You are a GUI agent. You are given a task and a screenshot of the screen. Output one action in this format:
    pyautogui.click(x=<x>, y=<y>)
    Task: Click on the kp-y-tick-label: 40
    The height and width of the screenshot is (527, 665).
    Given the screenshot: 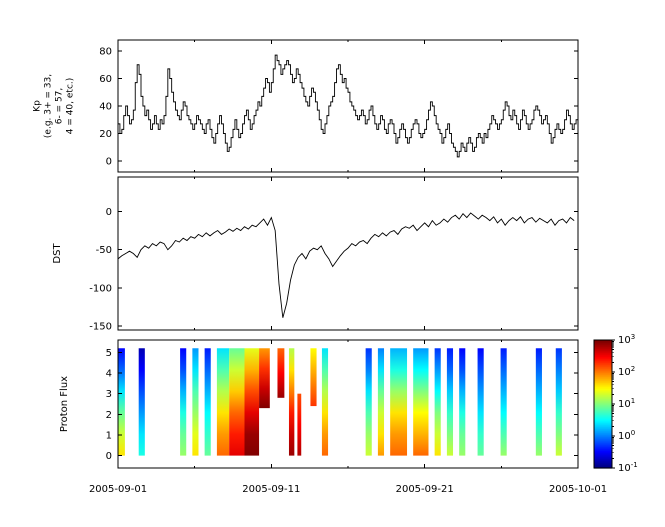 What is the action you would take?
    pyautogui.click(x=105, y=107)
    